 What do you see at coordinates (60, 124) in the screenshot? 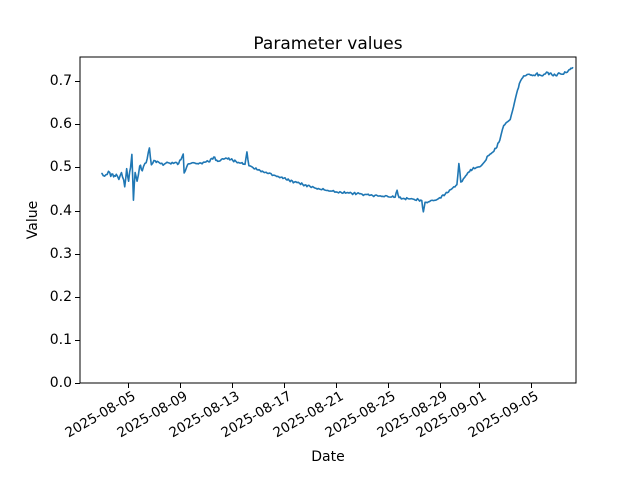
I see `y-tick-label: 0.6` at bounding box center [60, 124].